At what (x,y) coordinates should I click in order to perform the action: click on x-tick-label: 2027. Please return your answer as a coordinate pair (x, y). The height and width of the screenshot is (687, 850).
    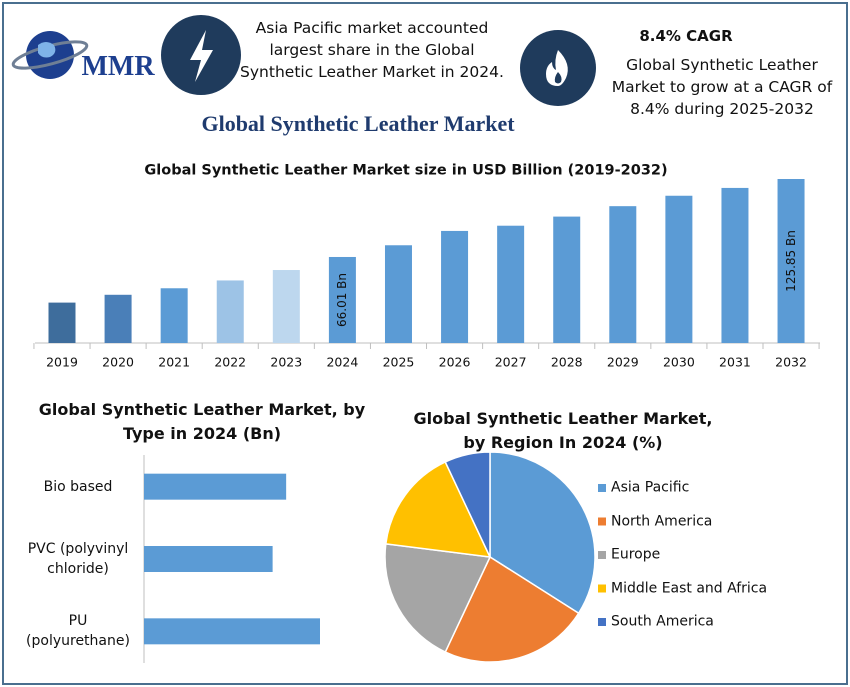
    Looking at the image, I should click on (510, 362).